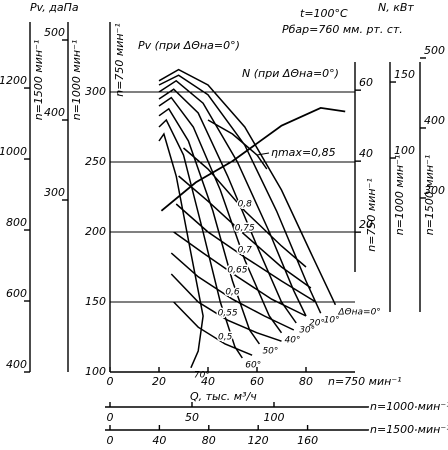  What do you see at coordinates (371, 215) in the screenshot?
I see `y2-axis-label: n=750 мин⁻¹` at bounding box center [371, 215].